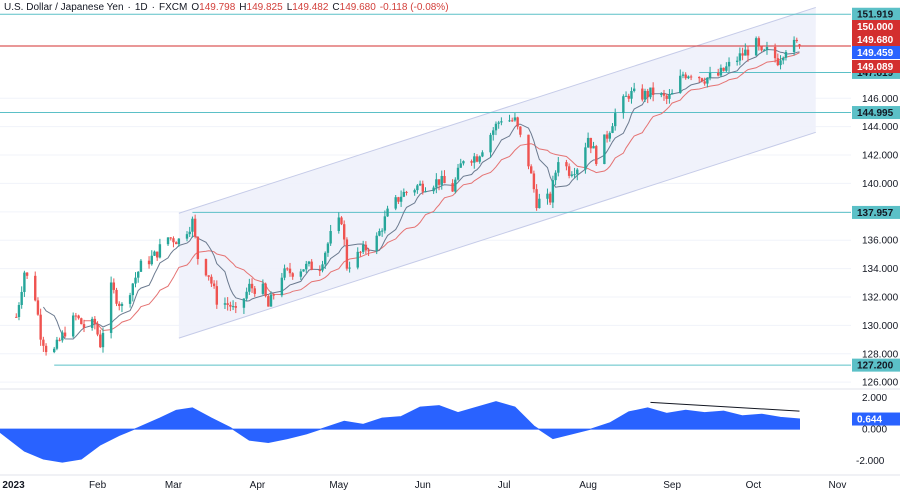  I want to click on price-tick-label: 134.000, so click(880, 269).